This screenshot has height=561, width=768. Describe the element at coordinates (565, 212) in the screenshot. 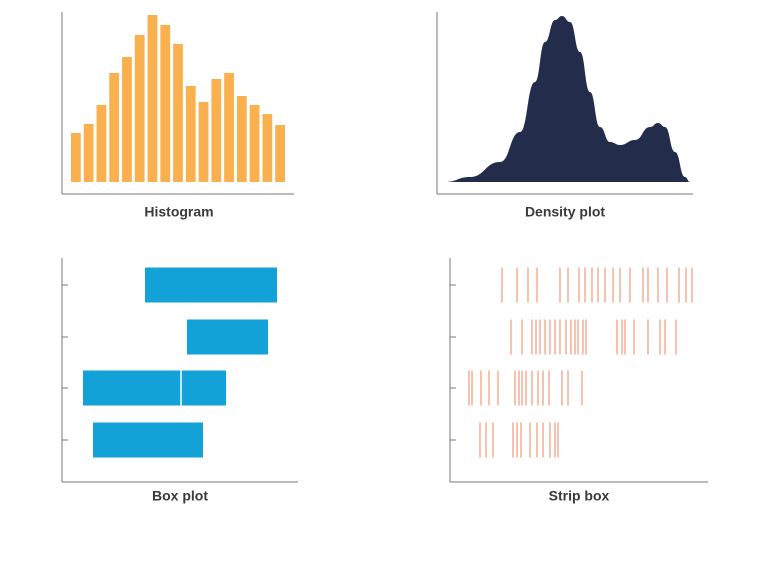

I see `chart-title: Density plot` at that location.